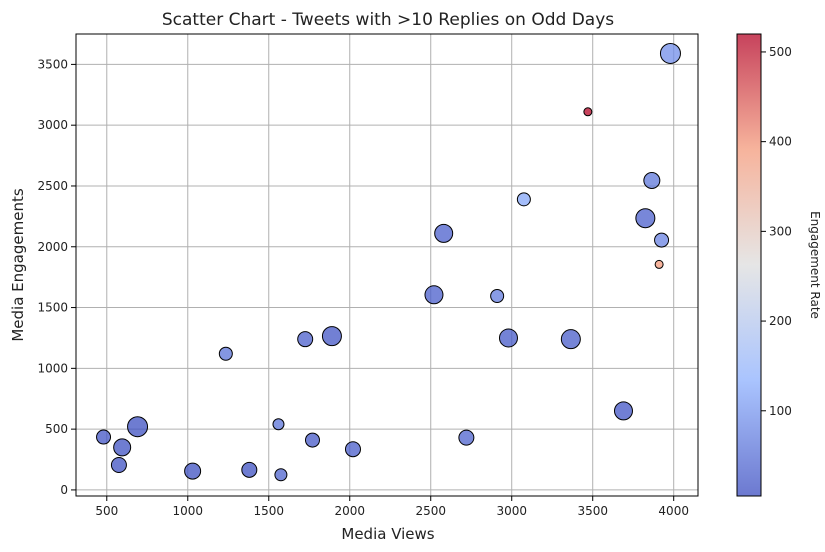  I want to click on y-tick-label: 500, so click(56, 429).